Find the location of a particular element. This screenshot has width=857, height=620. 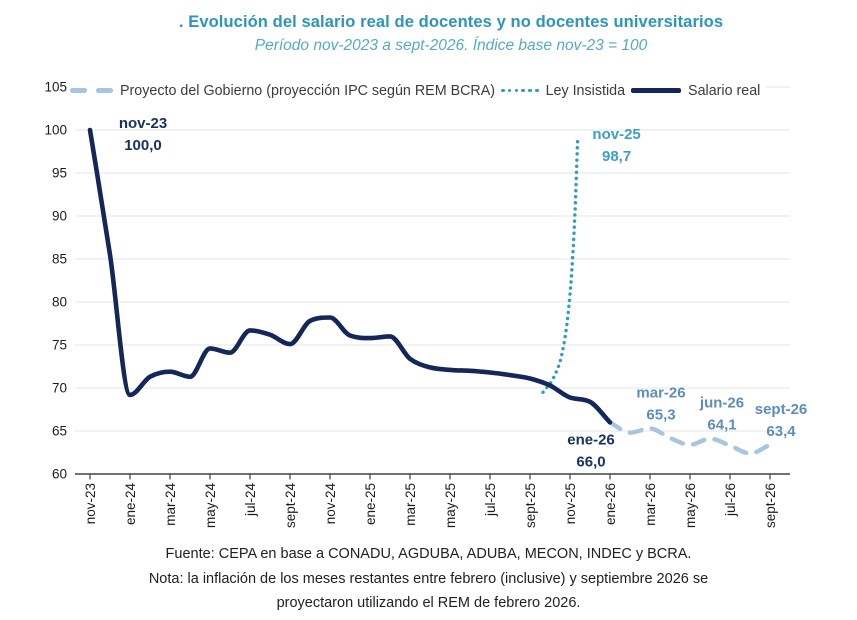

y-tick-label-95: 95 is located at coordinates (59, 173).